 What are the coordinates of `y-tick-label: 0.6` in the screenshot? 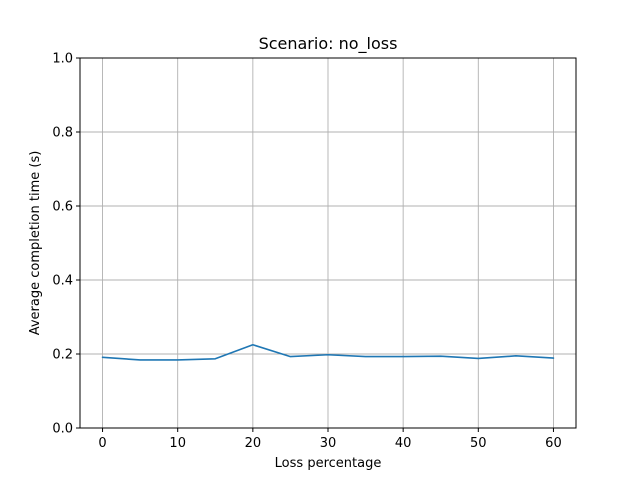 It's located at (62, 207).